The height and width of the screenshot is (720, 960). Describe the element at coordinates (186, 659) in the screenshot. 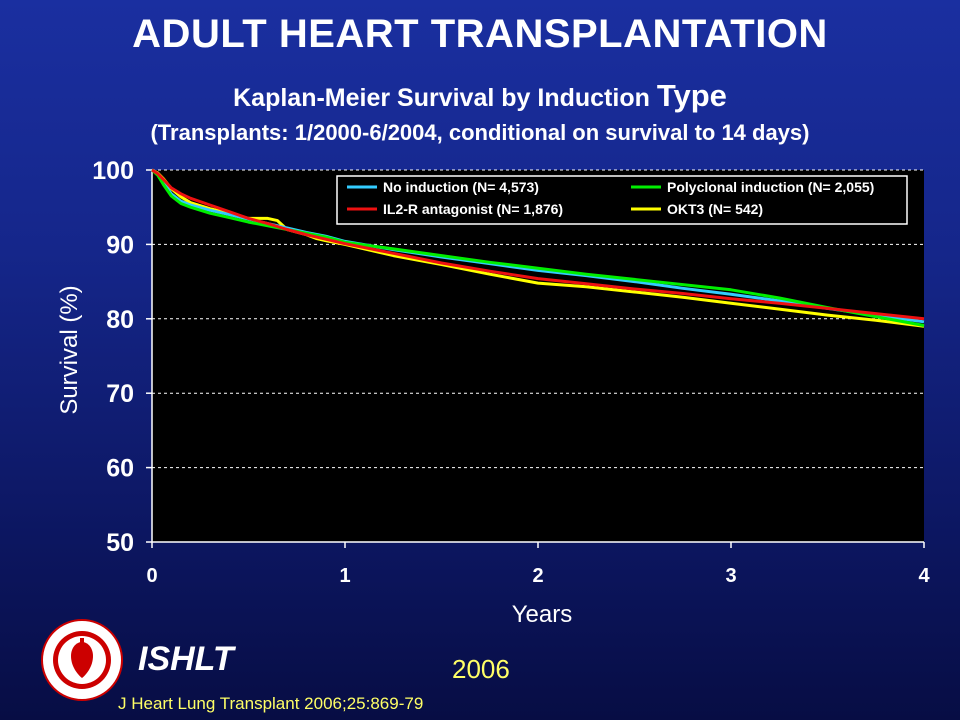

I see `organization-label: ISHLT` at that location.